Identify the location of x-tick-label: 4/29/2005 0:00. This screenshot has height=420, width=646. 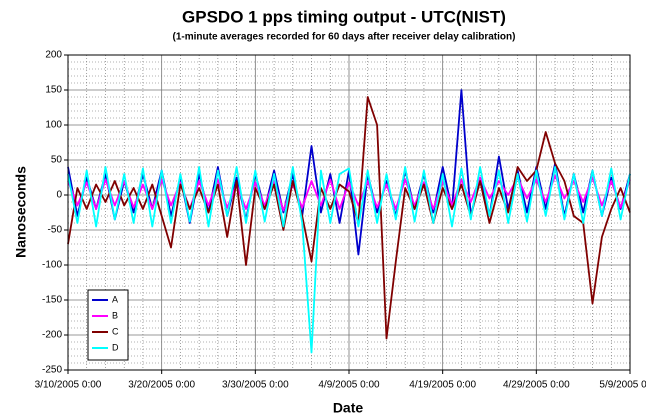
(536, 385).